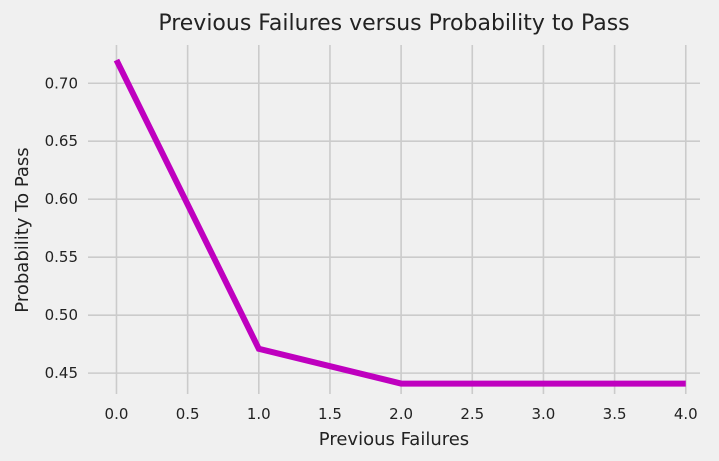  Describe the element at coordinates (61, 373) in the screenshot. I see `y-tick-label: 0.45` at that location.